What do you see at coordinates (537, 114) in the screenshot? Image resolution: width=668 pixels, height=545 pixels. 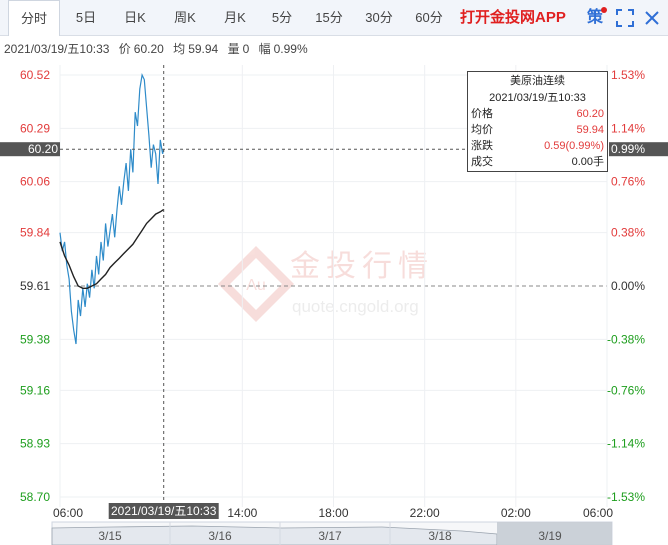 I see `tooltip-row-price: 价格 60.20` at bounding box center [537, 114].